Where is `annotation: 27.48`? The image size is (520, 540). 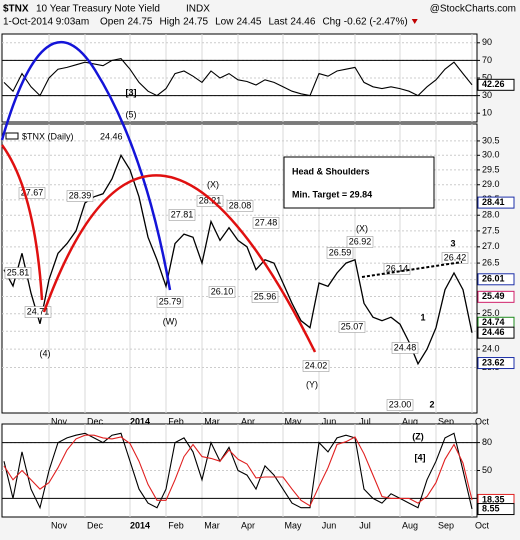 annotation: 27.48 is located at coordinates (266, 222).